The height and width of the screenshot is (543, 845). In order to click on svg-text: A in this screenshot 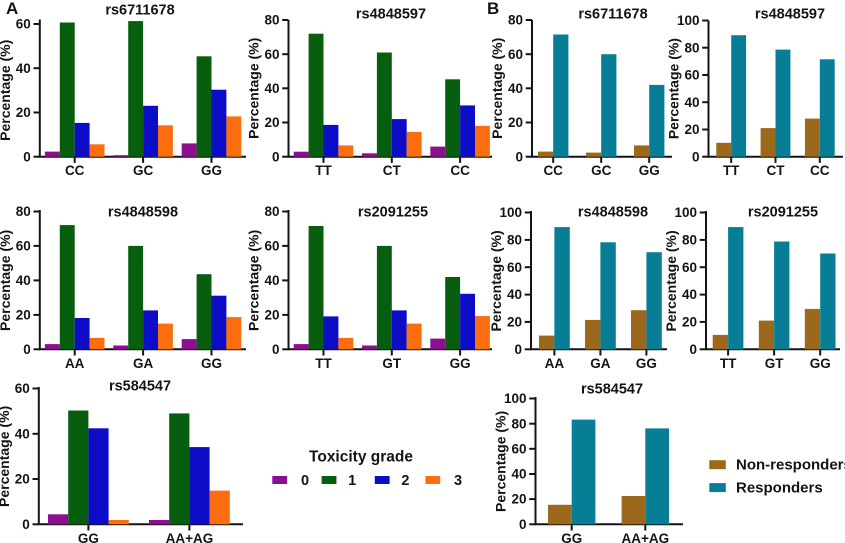, I will do `click(12, 9)`.